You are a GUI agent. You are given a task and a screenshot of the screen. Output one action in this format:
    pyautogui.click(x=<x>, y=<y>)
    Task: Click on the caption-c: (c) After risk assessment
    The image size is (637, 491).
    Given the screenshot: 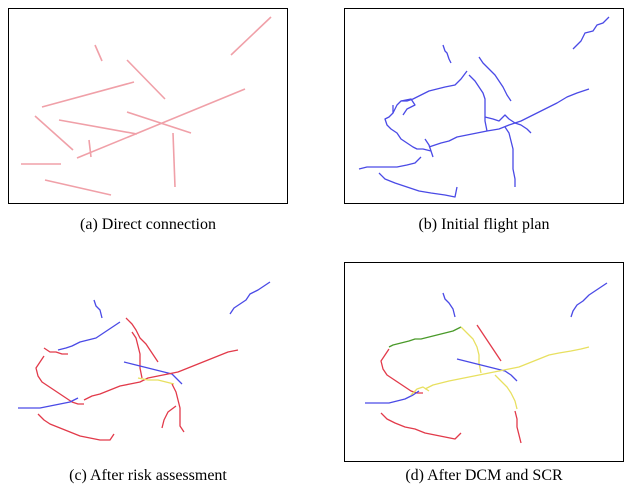 What is the action you would take?
    pyautogui.click(x=148, y=475)
    